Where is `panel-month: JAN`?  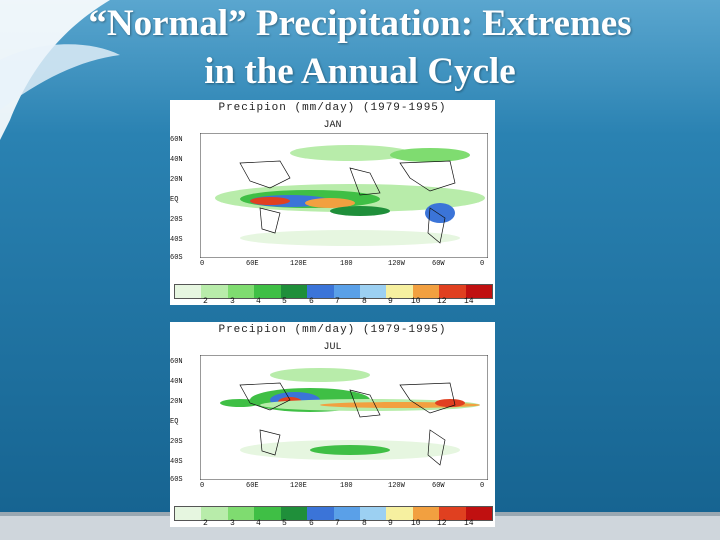 panel-month: JAN is located at coordinates (332, 125).